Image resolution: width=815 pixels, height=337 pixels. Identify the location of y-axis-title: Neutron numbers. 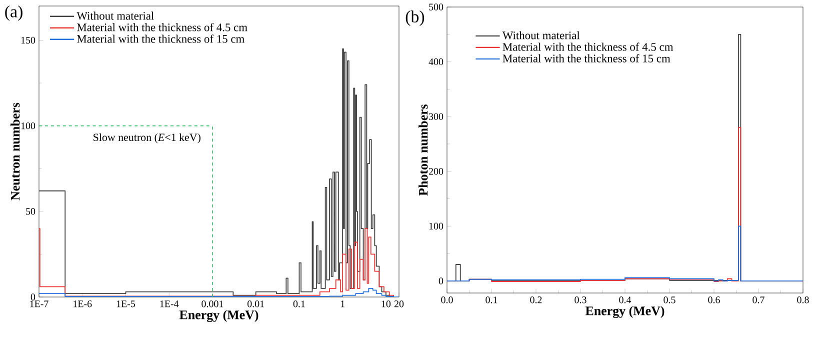
(15, 151).